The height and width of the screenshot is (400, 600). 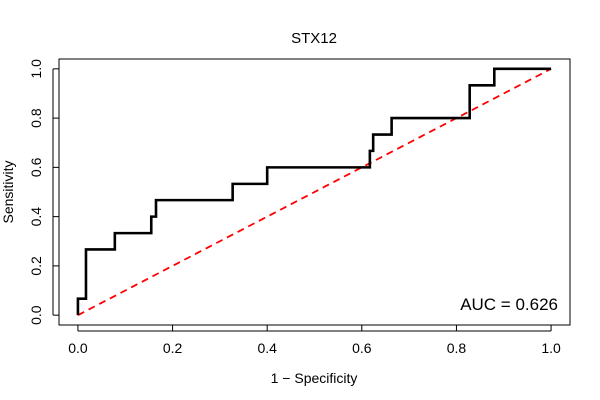 I want to click on y-tick-label: 1.0, so click(x=36, y=69).